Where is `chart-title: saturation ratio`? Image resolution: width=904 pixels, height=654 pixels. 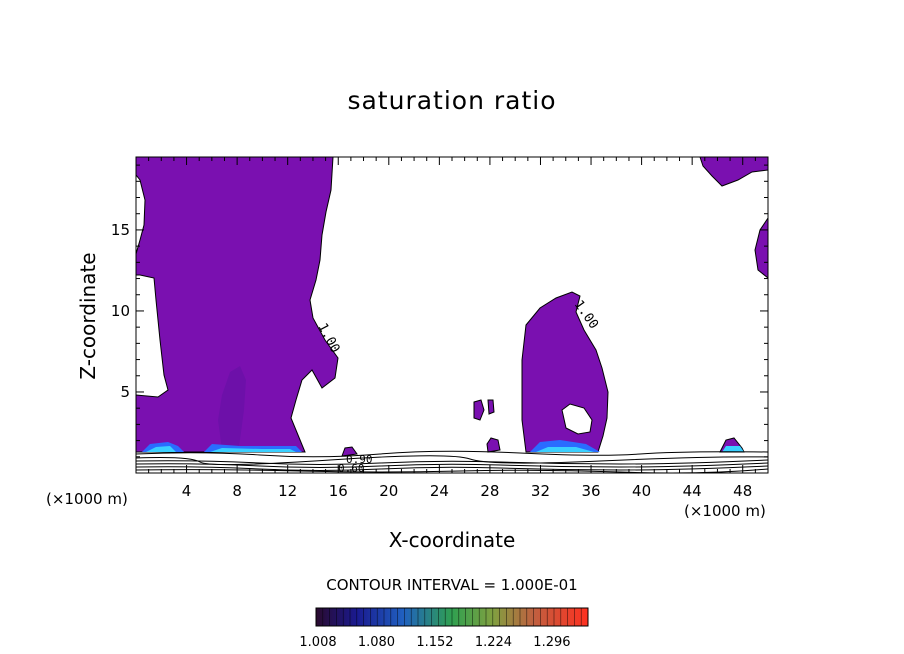 chart-title: saturation ratio is located at coordinates (452, 100).